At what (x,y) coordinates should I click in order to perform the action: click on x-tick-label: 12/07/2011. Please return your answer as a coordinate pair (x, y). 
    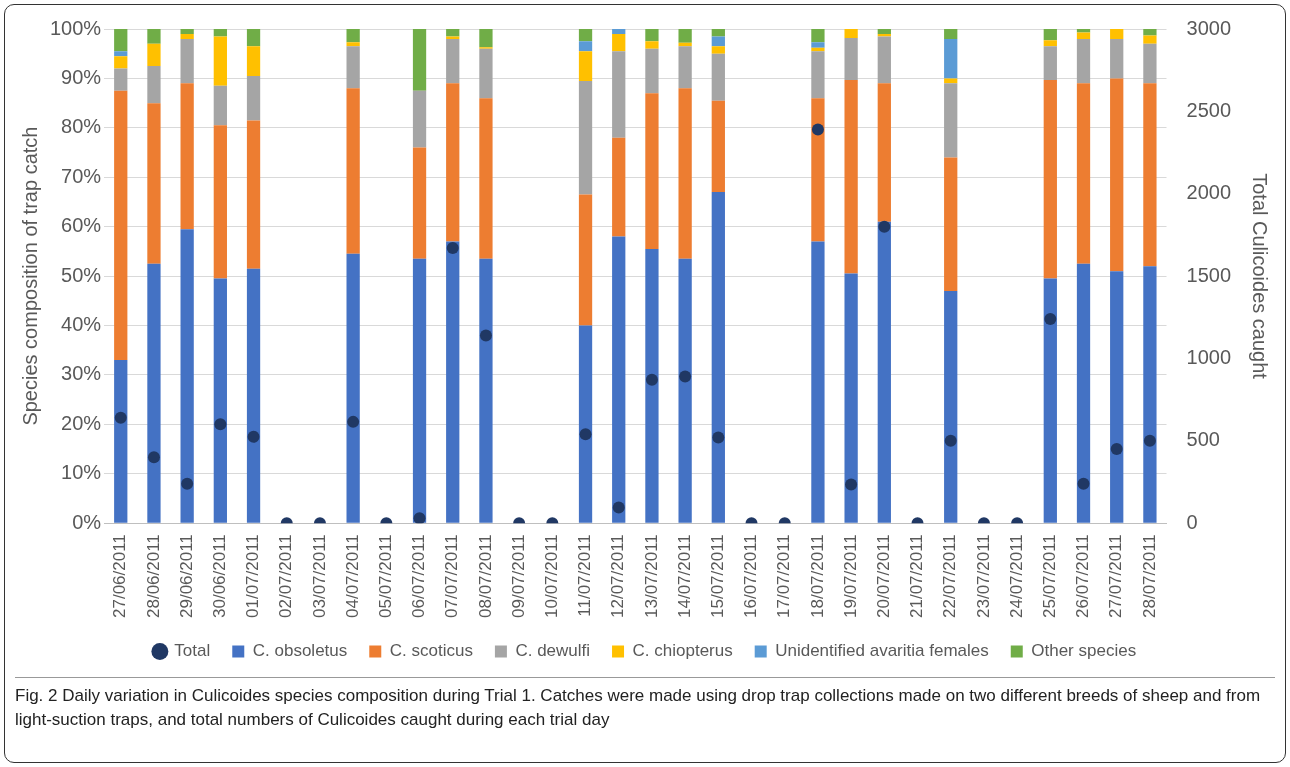
    Looking at the image, I should click on (618, 576).